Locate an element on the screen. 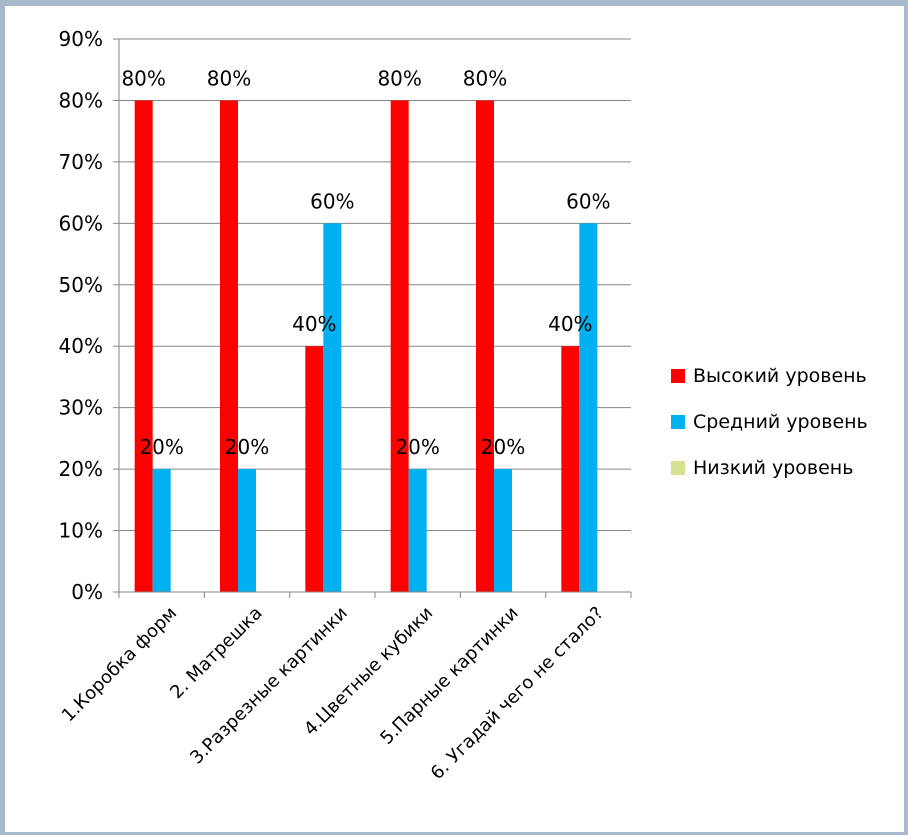 The image size is (908, 835). y-tick-label: 60% is located at coordinates (81, 223).